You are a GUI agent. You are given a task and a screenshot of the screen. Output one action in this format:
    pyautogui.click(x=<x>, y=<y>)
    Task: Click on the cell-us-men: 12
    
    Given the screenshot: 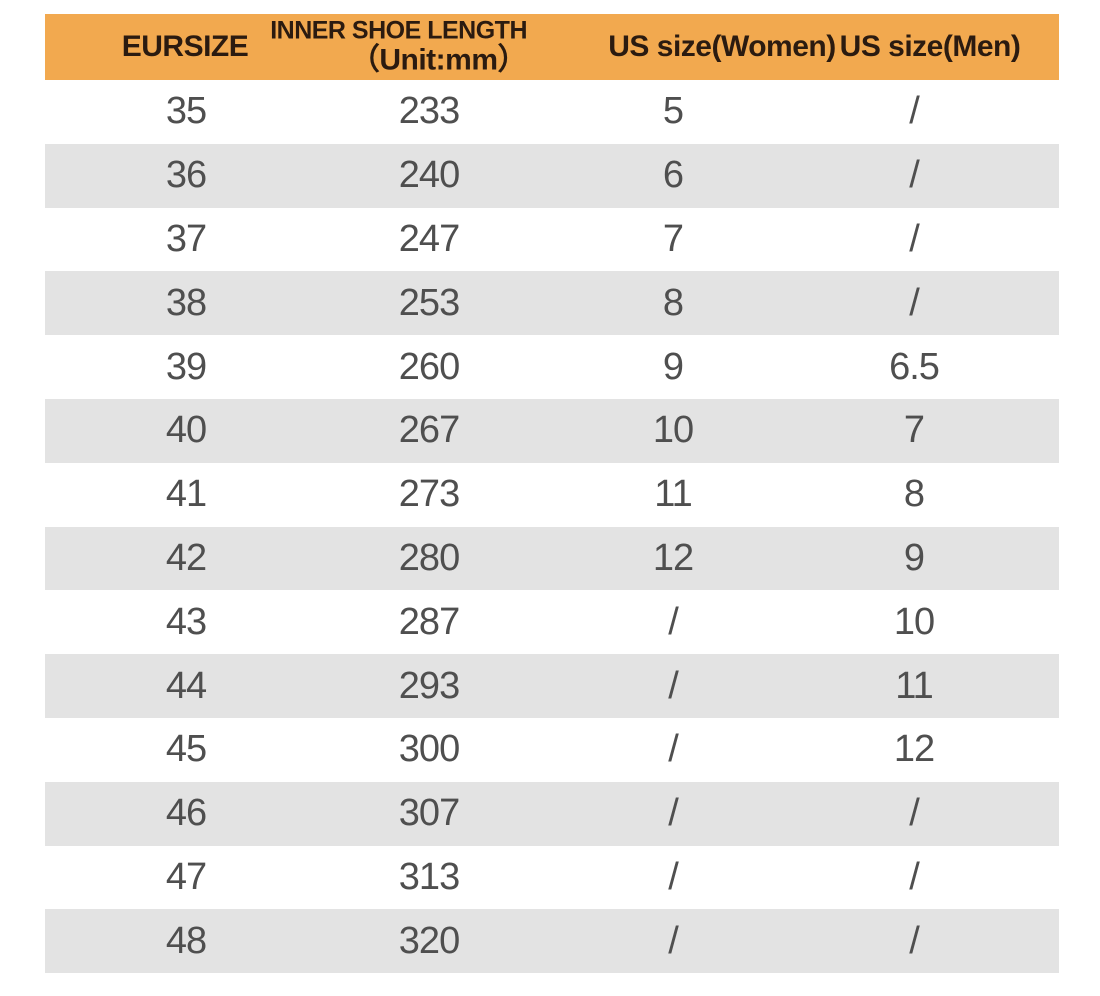 What is the action you would take?
    pyautogui.click(x=914, y=749)
    